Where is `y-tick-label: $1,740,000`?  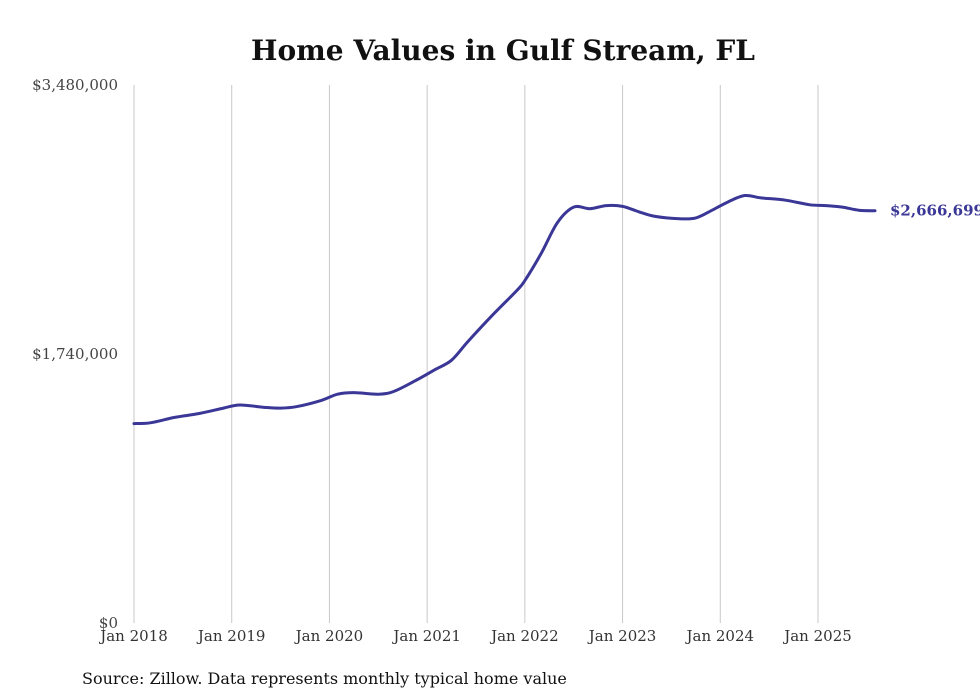
y-tick-label: $1,740,000 is located at coordinates (75, 354).